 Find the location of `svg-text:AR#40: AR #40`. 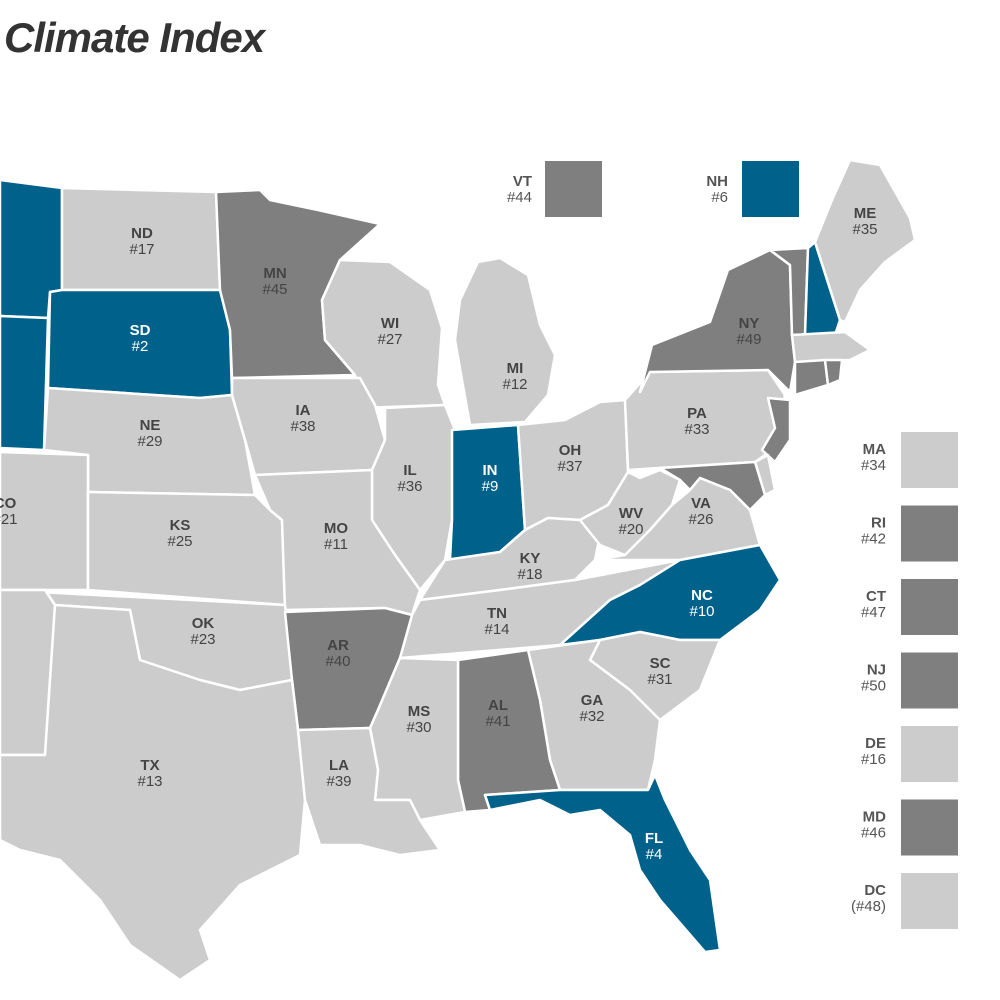

svg-text:AR#40: AR #40 is located at coordinates (337, 653).